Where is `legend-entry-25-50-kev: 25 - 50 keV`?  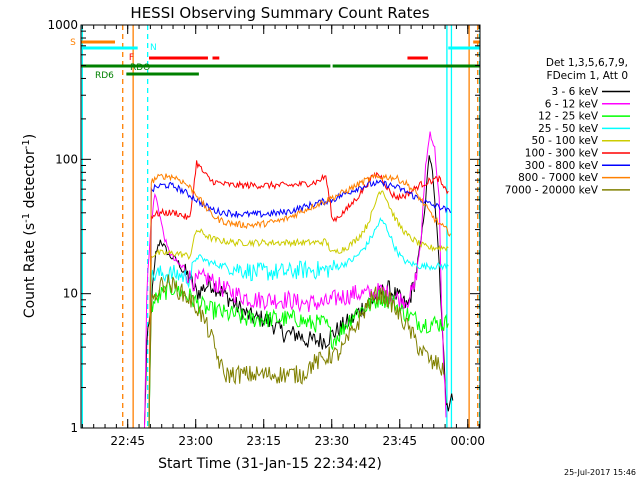
legend-entry-25-50-kev: 25 - 50 keV is located at coordinates (568, 129).